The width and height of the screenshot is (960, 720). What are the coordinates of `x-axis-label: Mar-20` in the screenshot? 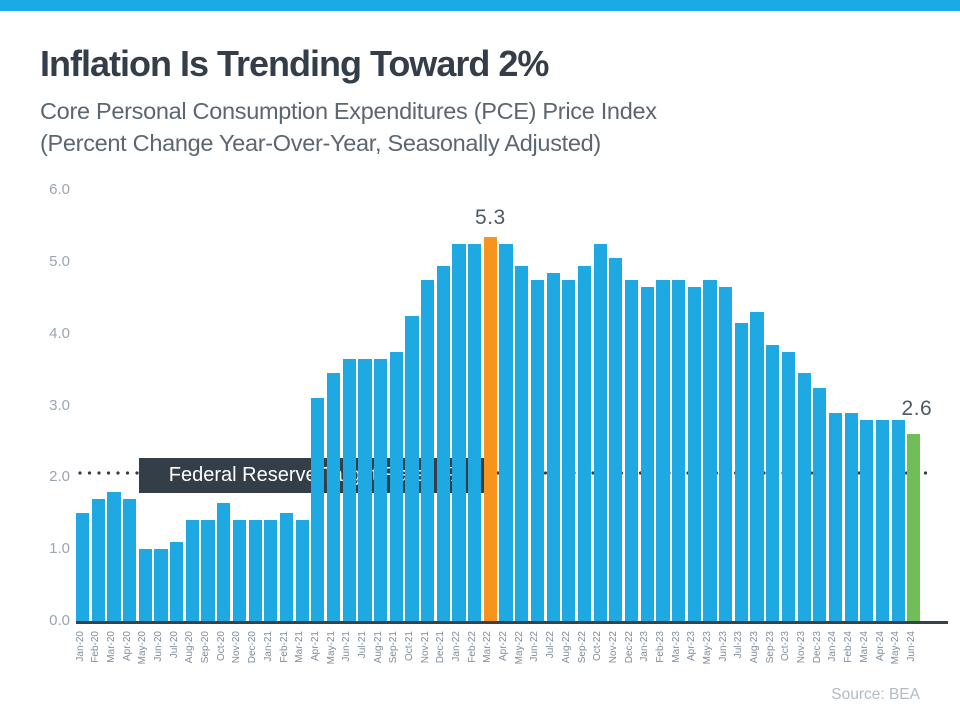 It's located at (111, 647).